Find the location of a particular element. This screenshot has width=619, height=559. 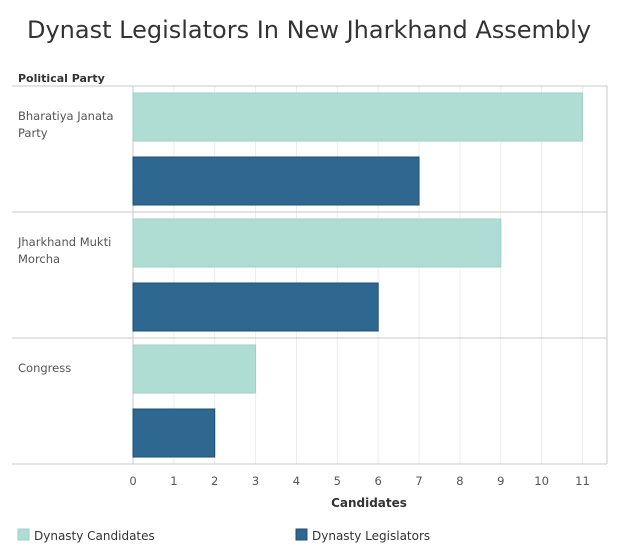

x-tick-label: 1 is located at coordinates (173, 481).